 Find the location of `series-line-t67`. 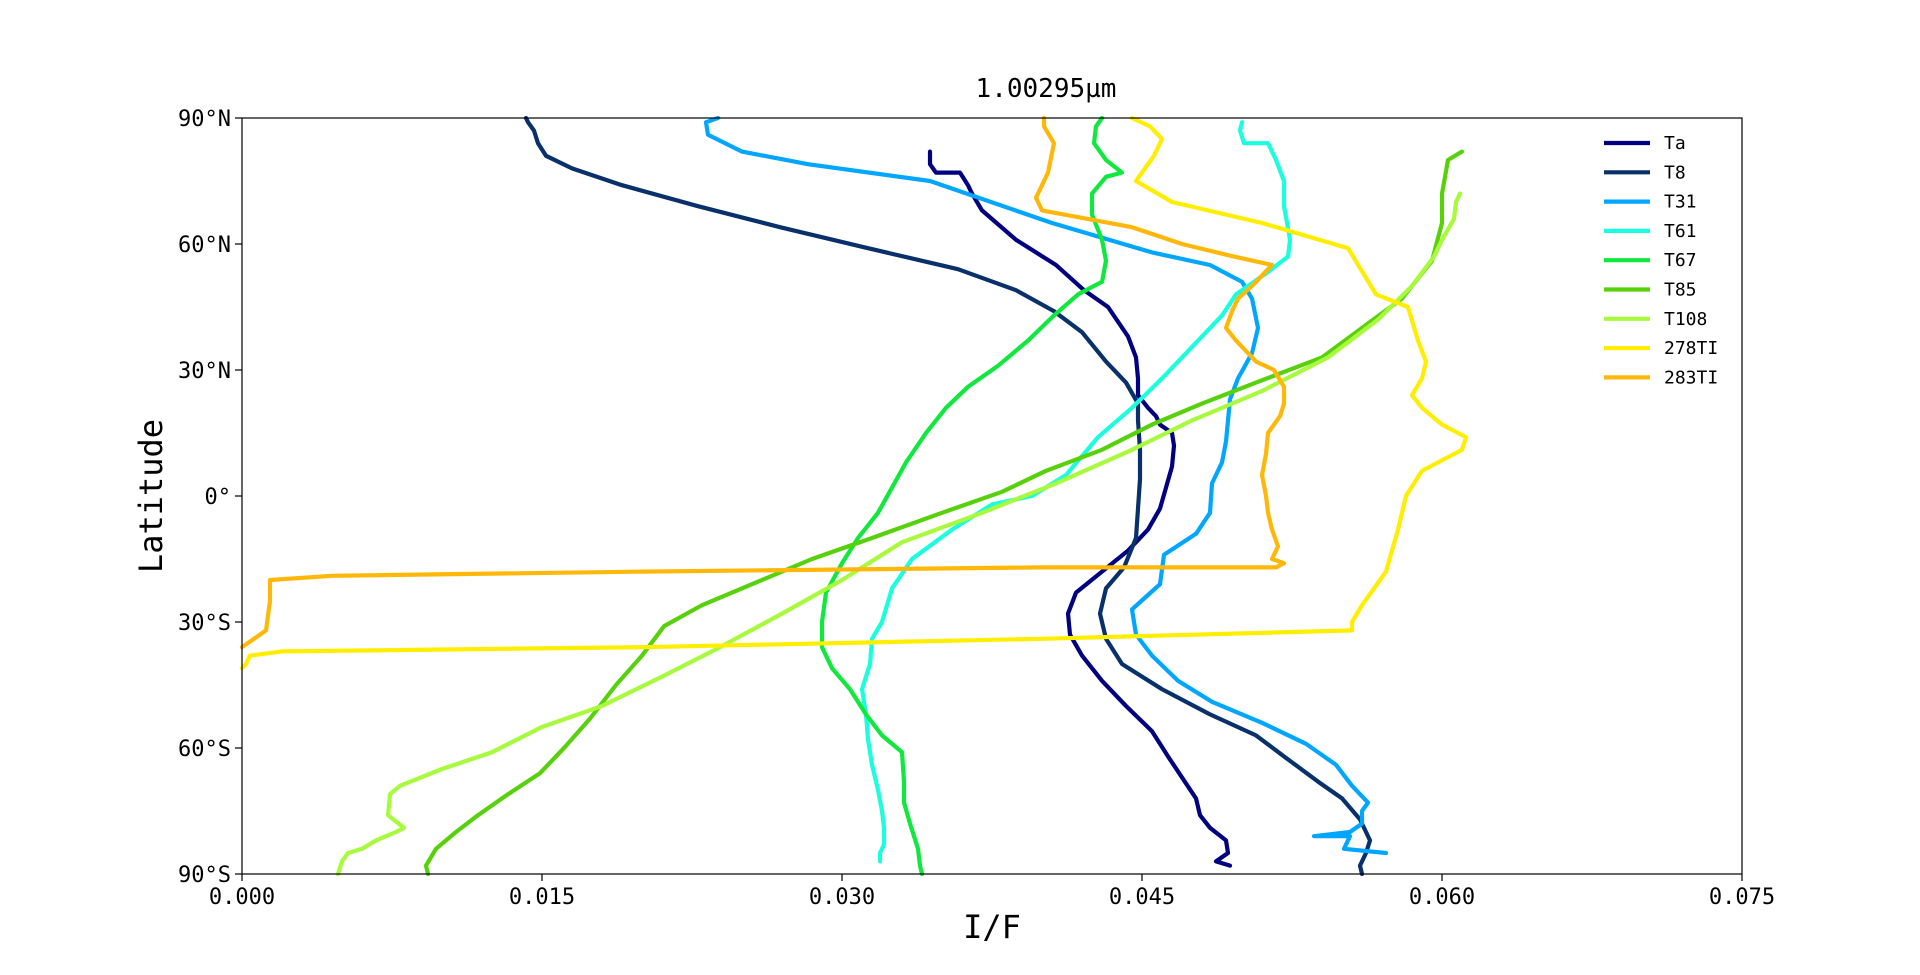

series-line-t67 is located at coordinates (972, 496).